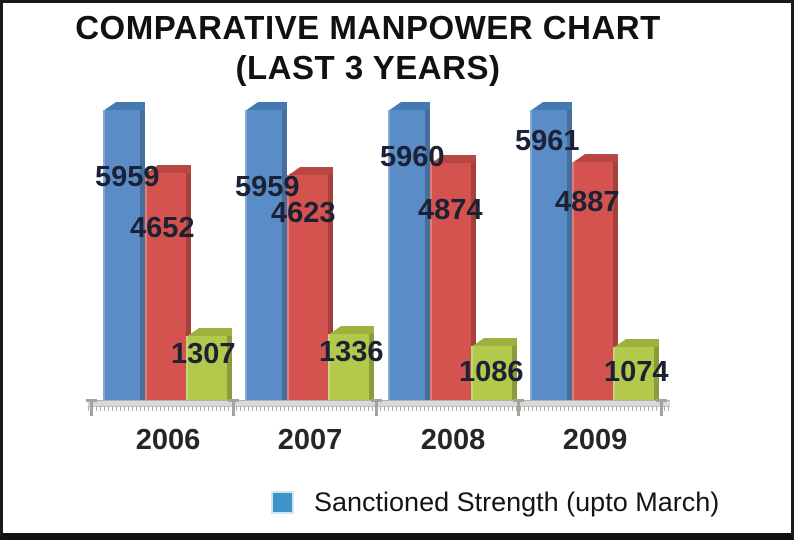  Describe the element at coordinates (450, 210) in the screenshot. I see `bar-value-label: 4874` at that location.